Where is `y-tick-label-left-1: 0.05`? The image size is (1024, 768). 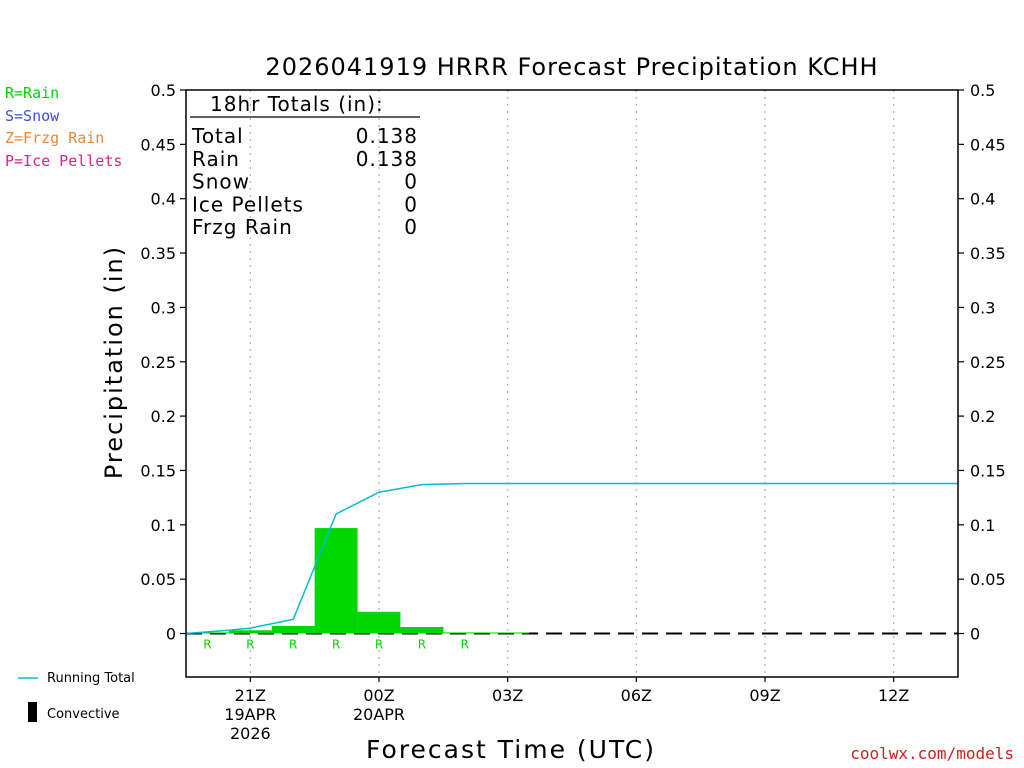
y-tick-label-left-1: 0.05 is located at coordinates (158, 579).